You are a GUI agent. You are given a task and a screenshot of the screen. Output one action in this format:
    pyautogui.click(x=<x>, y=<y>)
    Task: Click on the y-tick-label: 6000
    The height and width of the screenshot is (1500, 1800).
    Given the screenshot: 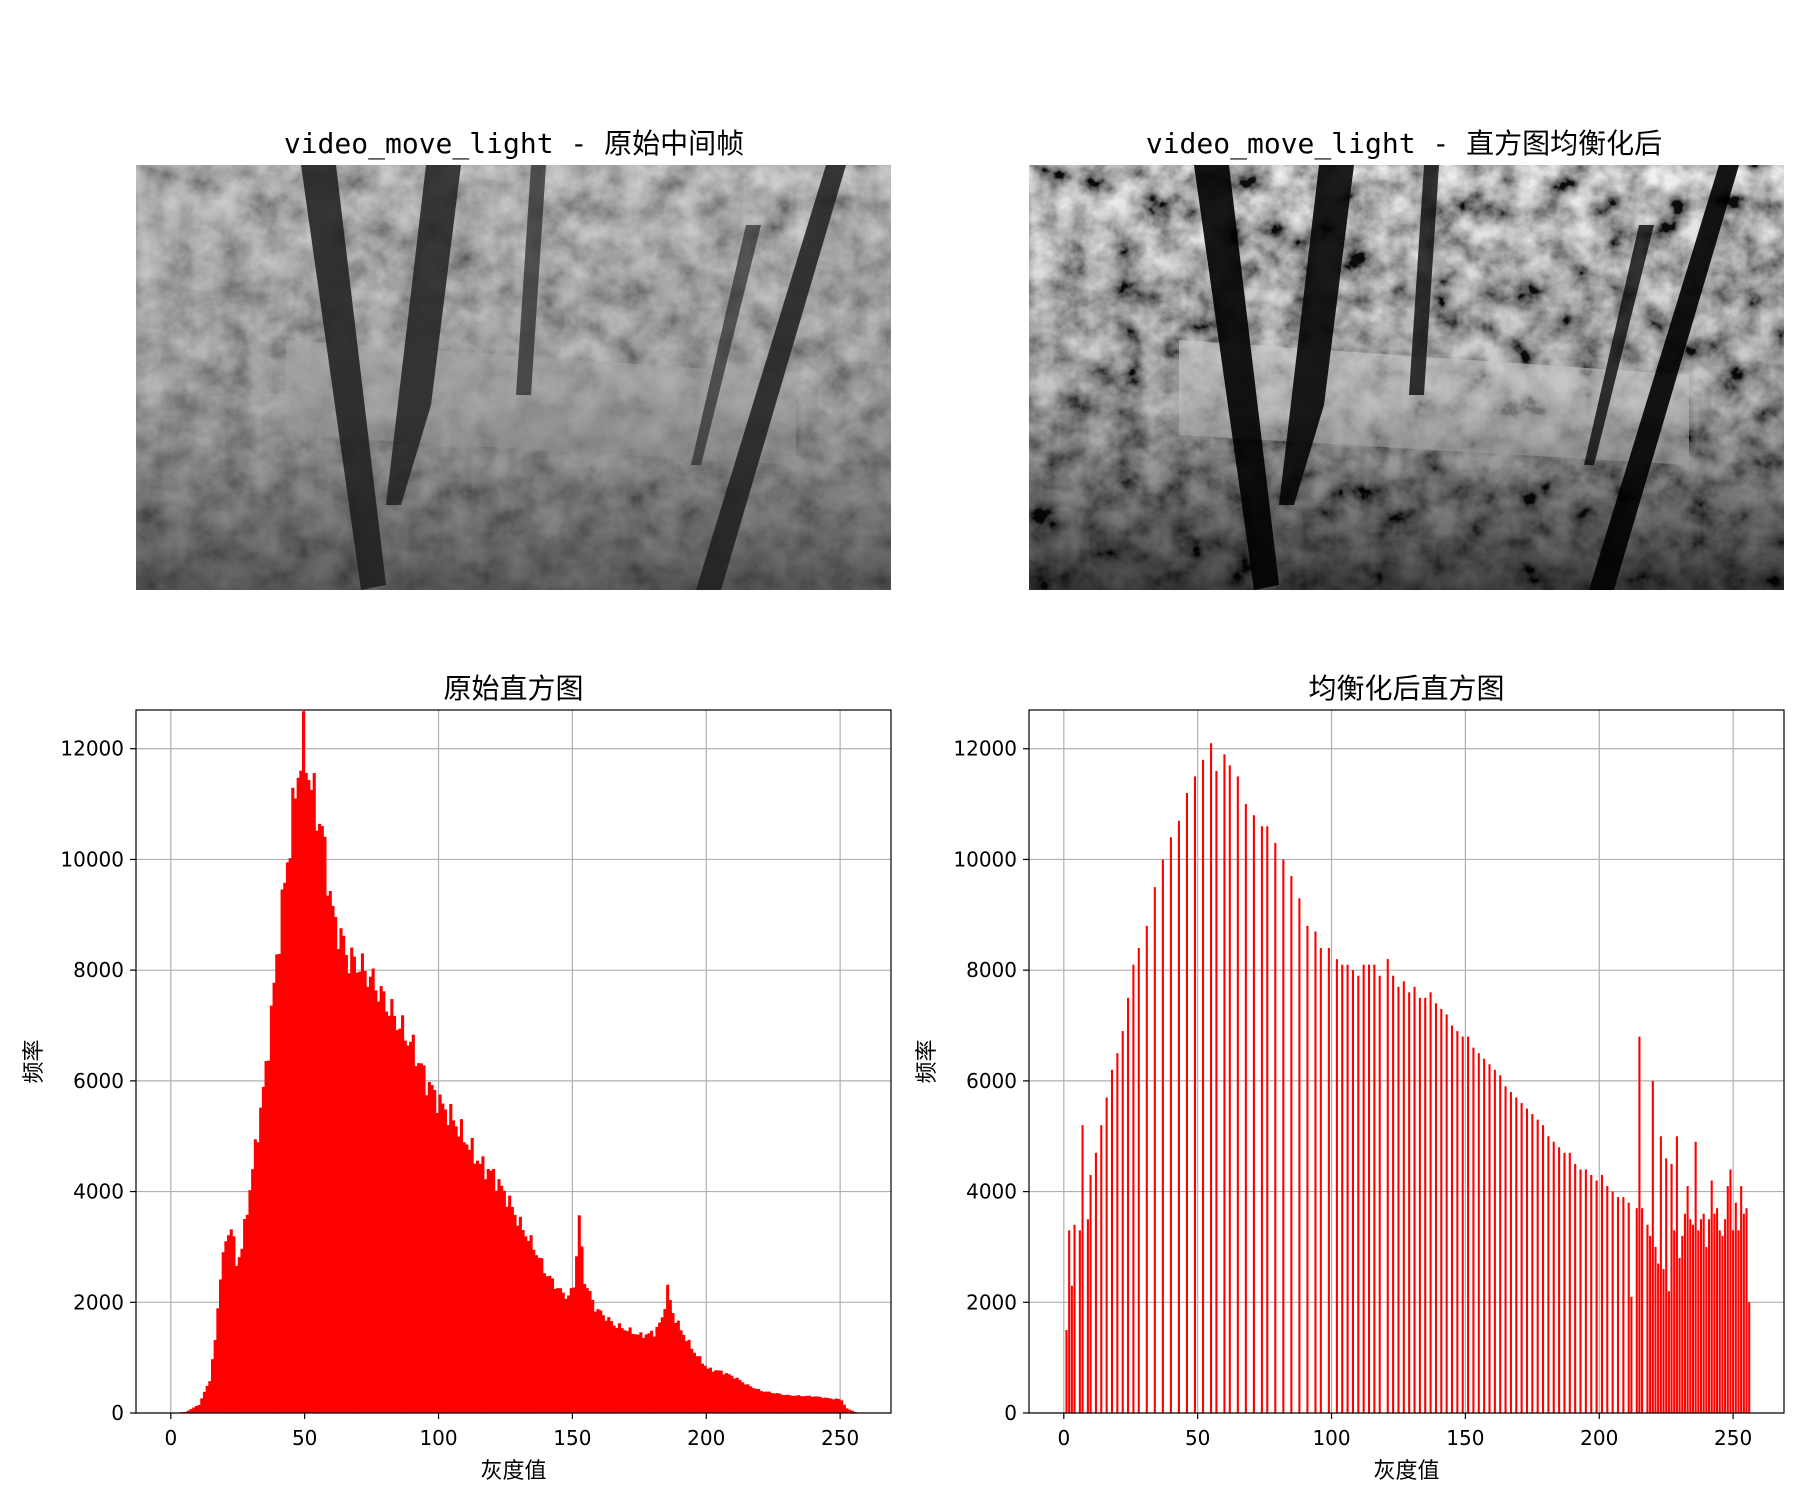 What is the action you would take?
    pyautogui.click(x=98, y=1081)
    